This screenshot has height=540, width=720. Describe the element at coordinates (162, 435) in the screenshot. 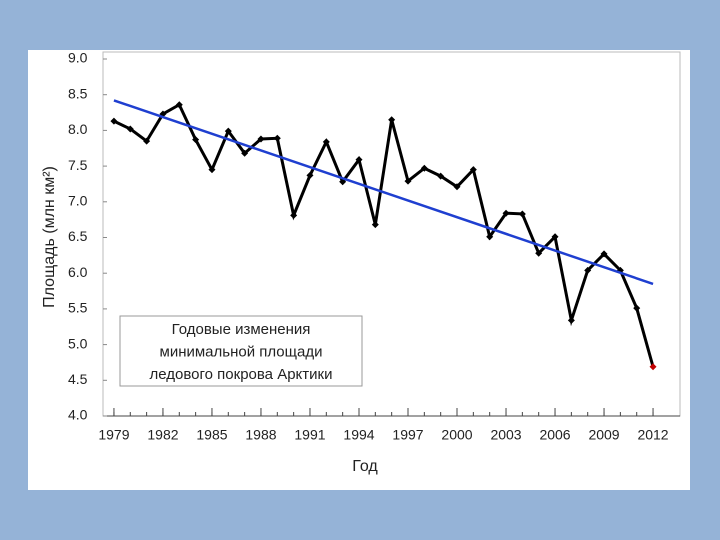

I see `x-tick-label: 1982` at that location.